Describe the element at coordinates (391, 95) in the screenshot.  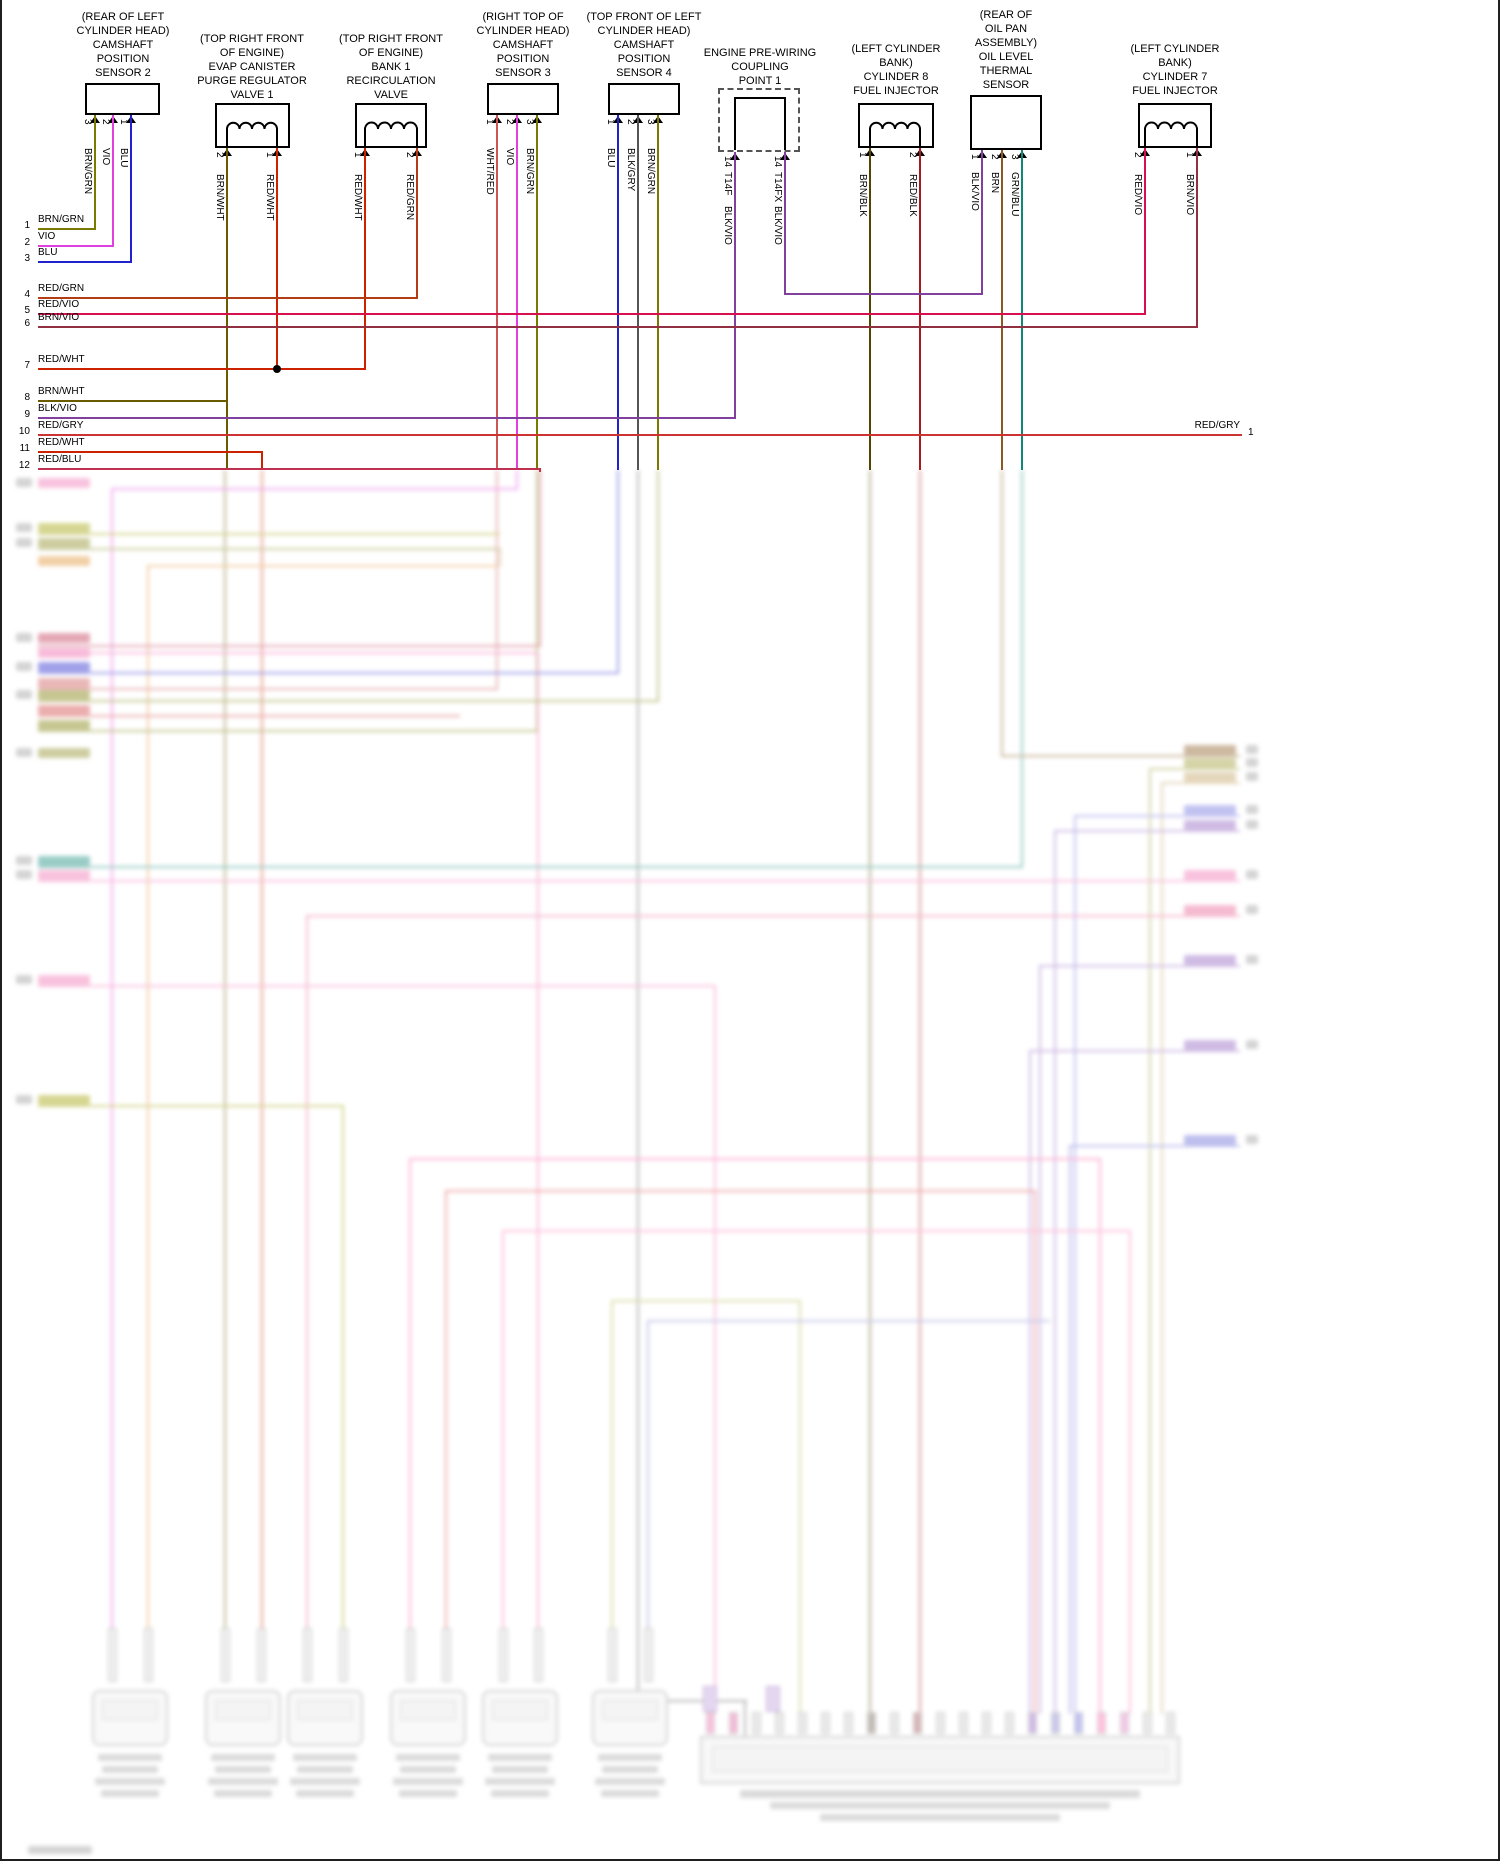
I see `label-line: VALVE` at that location.